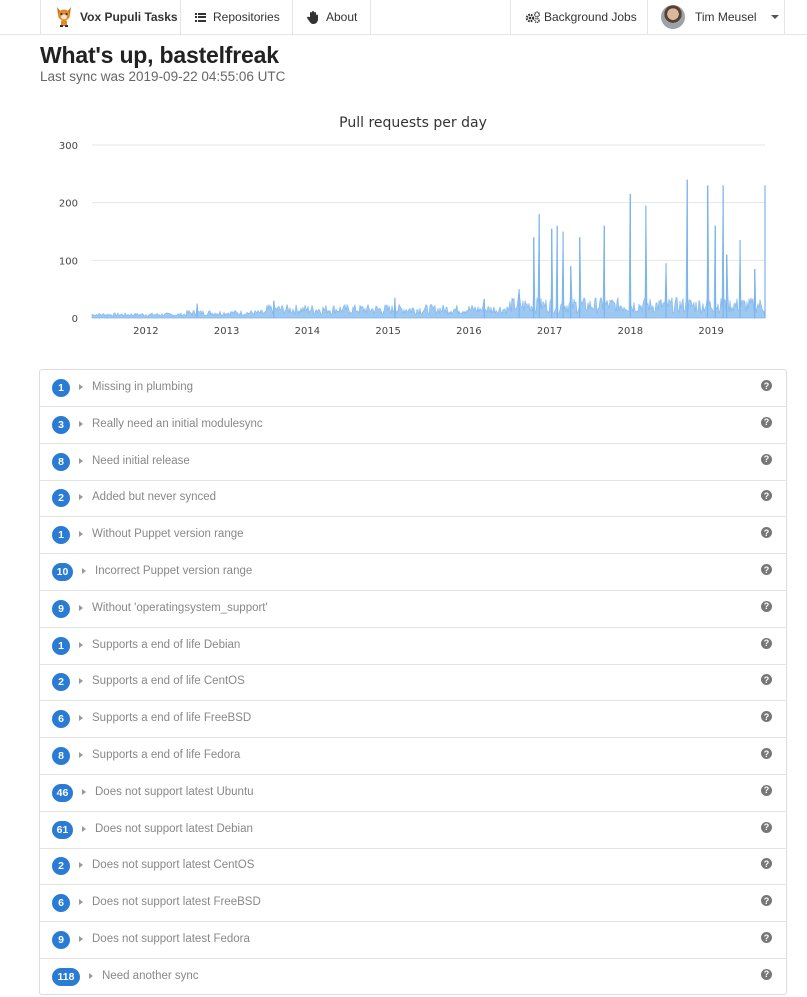  Describe the element at coordinates (549, 331) in the screenshot. I see `x-tick-label: 2017` at that location.